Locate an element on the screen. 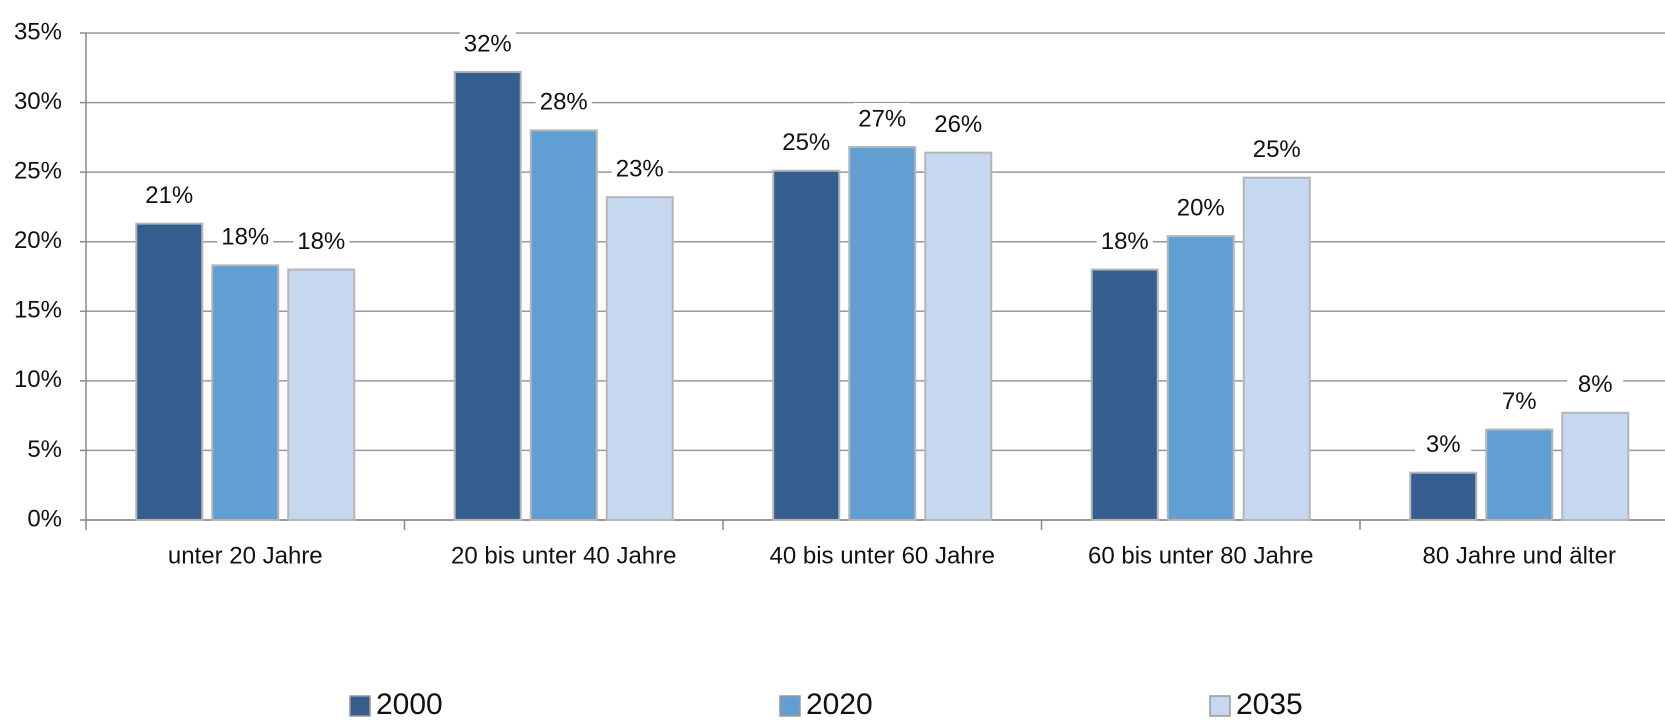 This screenshot has height=721, width=1665. value-label: 7% is located at coordinates (1519, 401).